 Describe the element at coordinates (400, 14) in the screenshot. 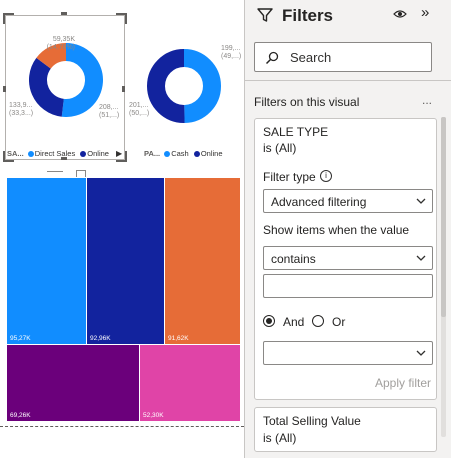

I see `eye-icon` at that location.